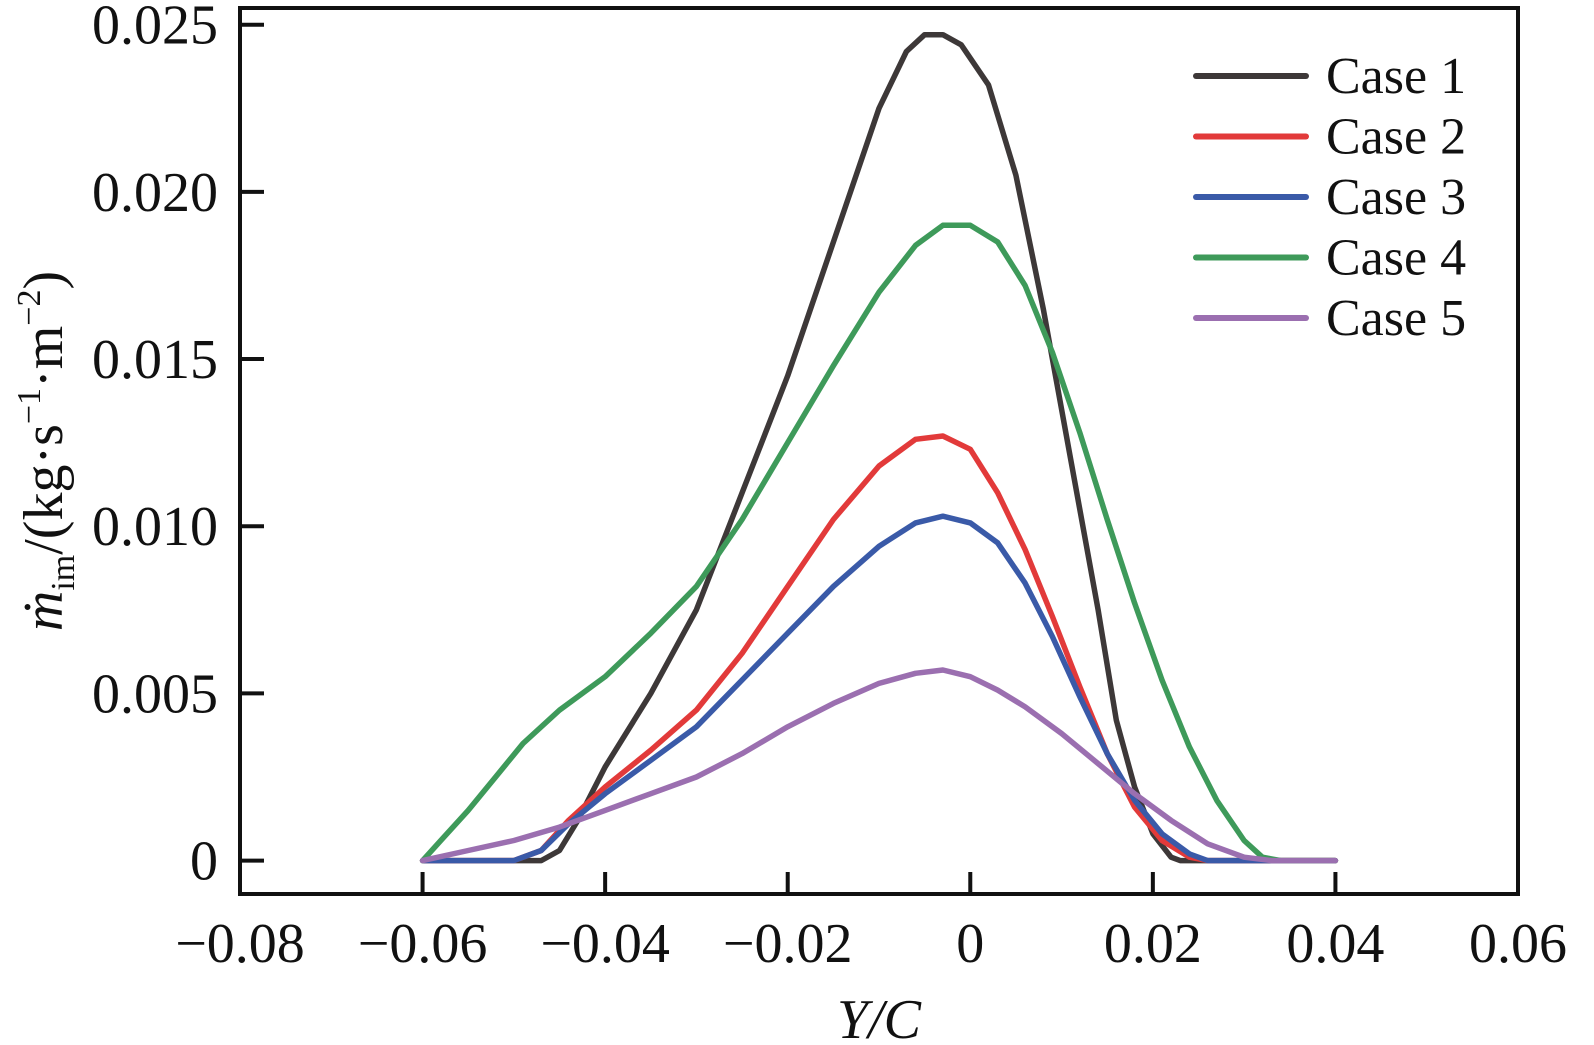 The image size is (1594, 1045). I want to click on y-axis-label: ṁim/(kg·s−1·m−2), so click(46, 451).